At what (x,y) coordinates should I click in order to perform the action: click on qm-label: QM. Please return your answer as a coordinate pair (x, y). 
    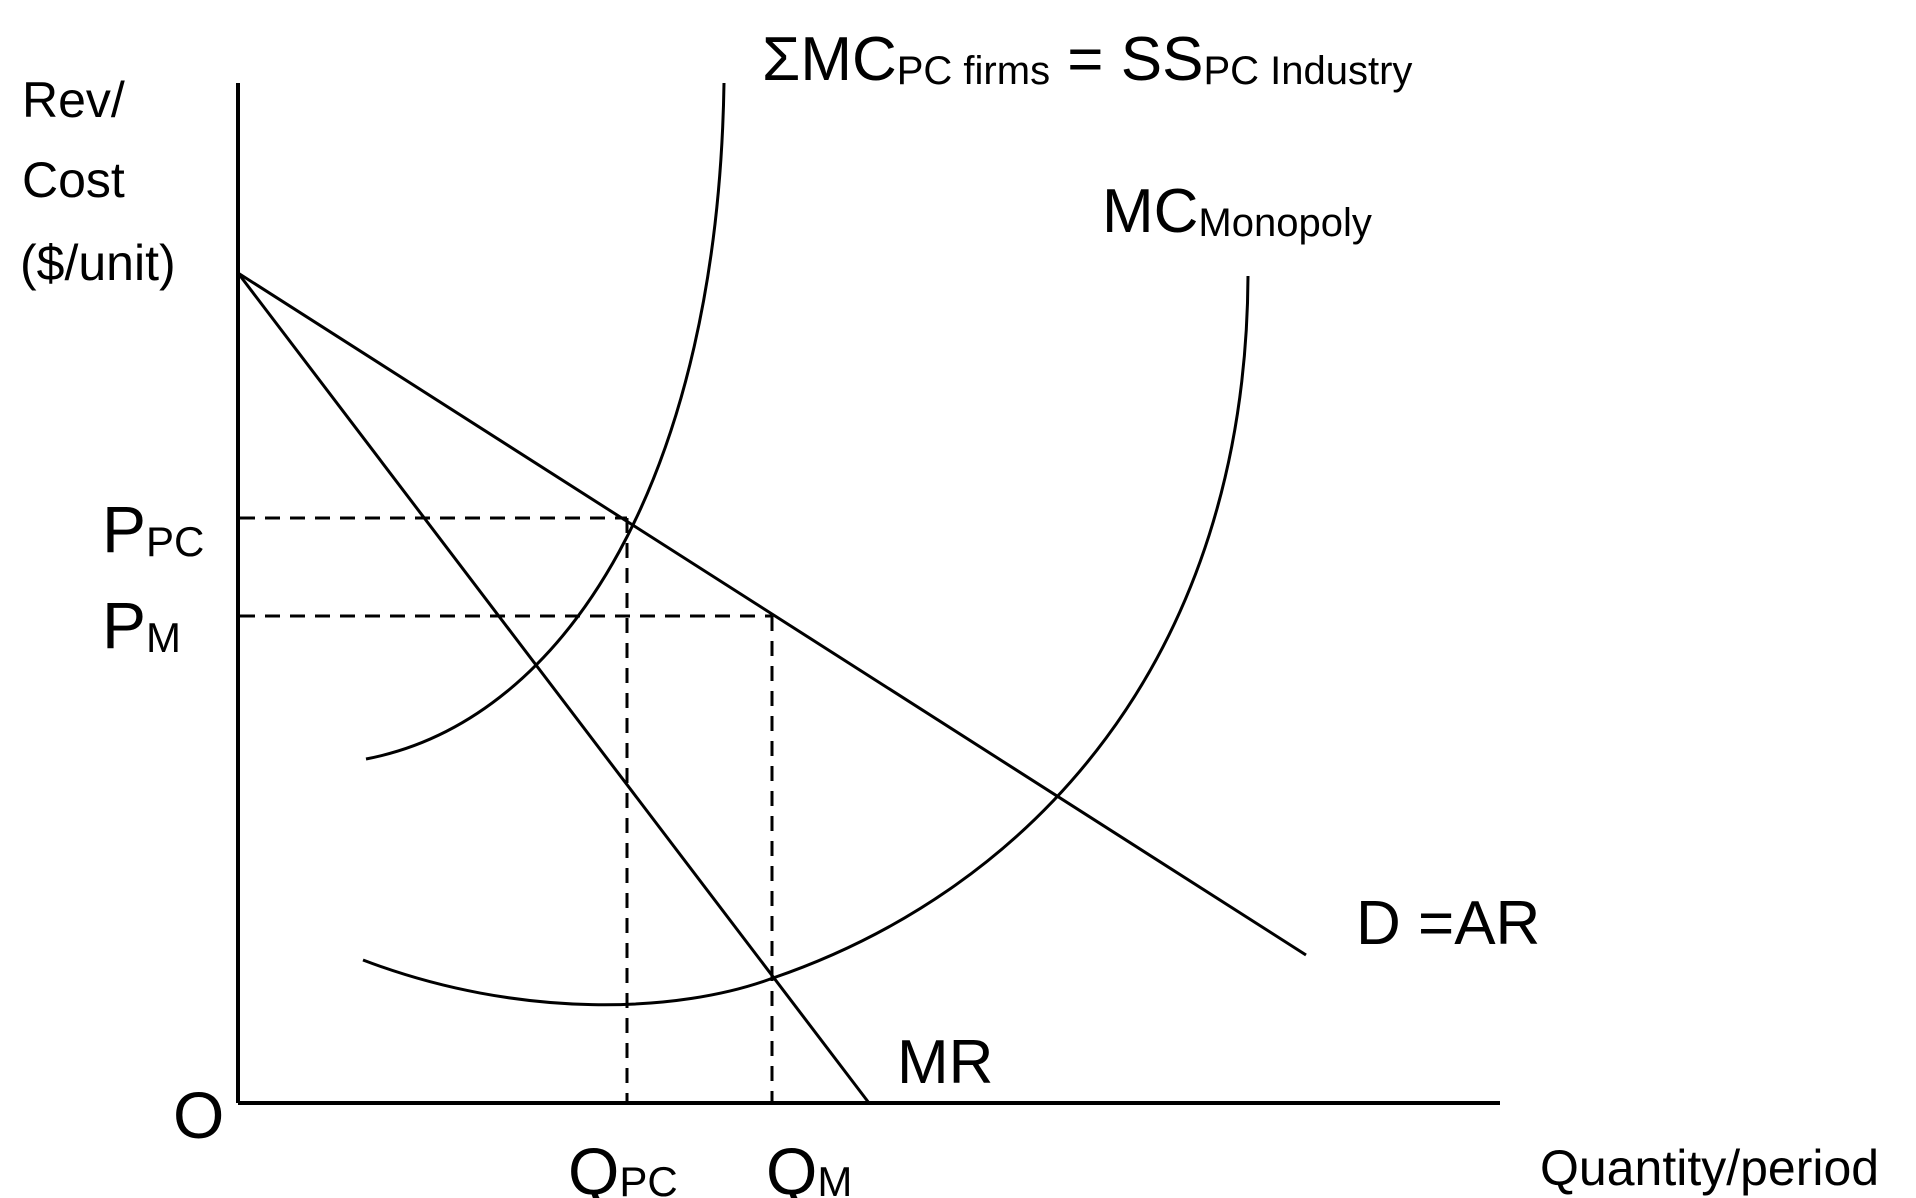
    Looking at the image, I should click on (809, 1166).